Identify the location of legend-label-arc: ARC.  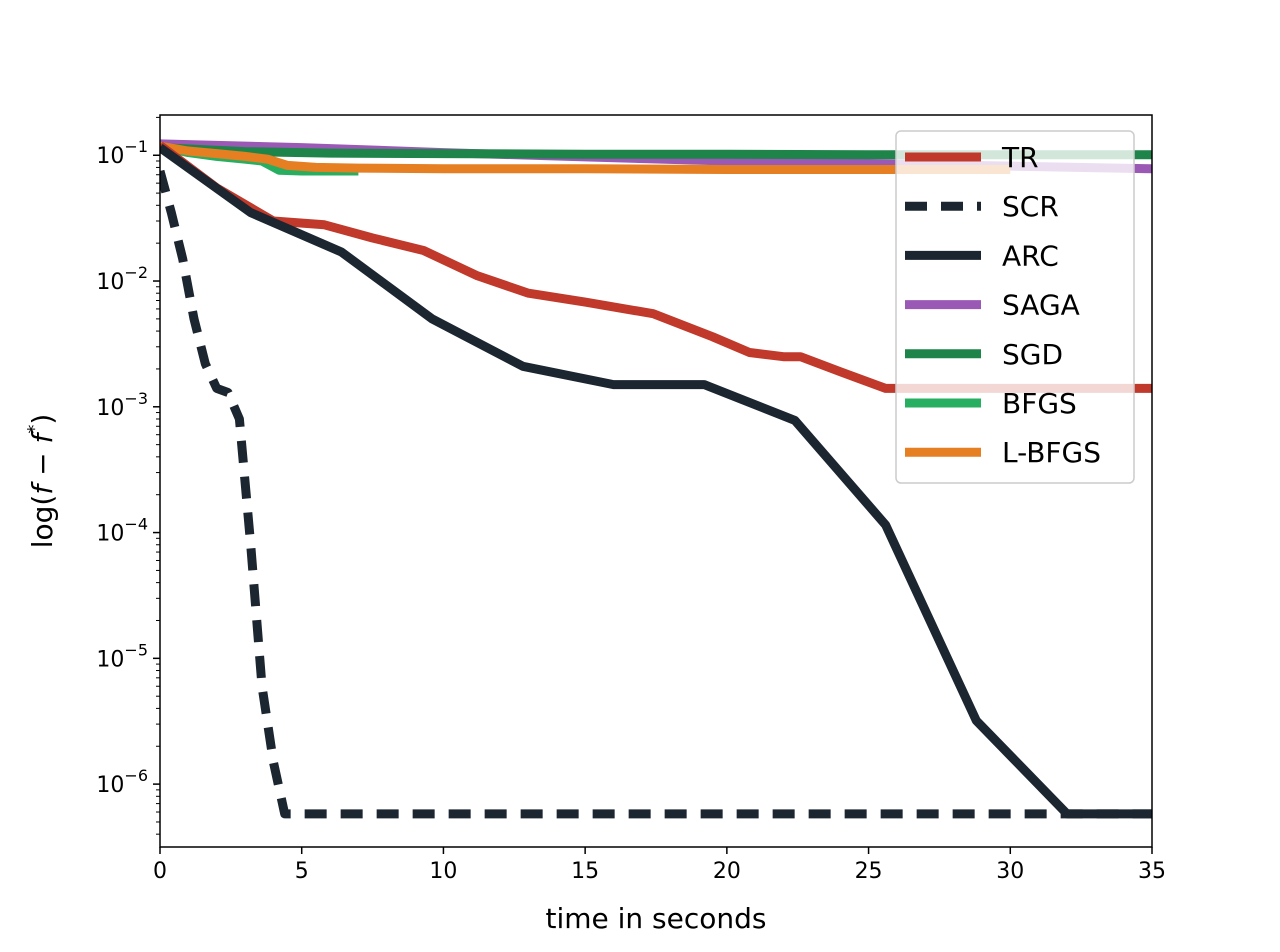
(1030, 255).